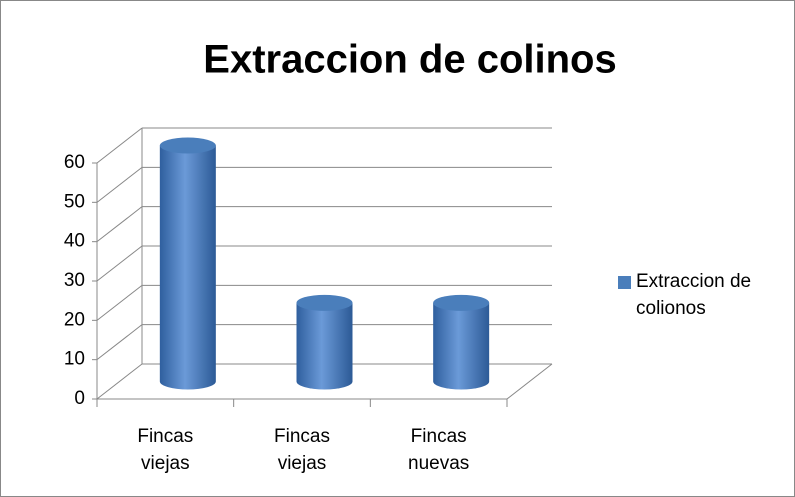 The width and height of the screenshot is (795, 497). I want to click on chart-title: Extraccion de colinos, so click(409, 60).